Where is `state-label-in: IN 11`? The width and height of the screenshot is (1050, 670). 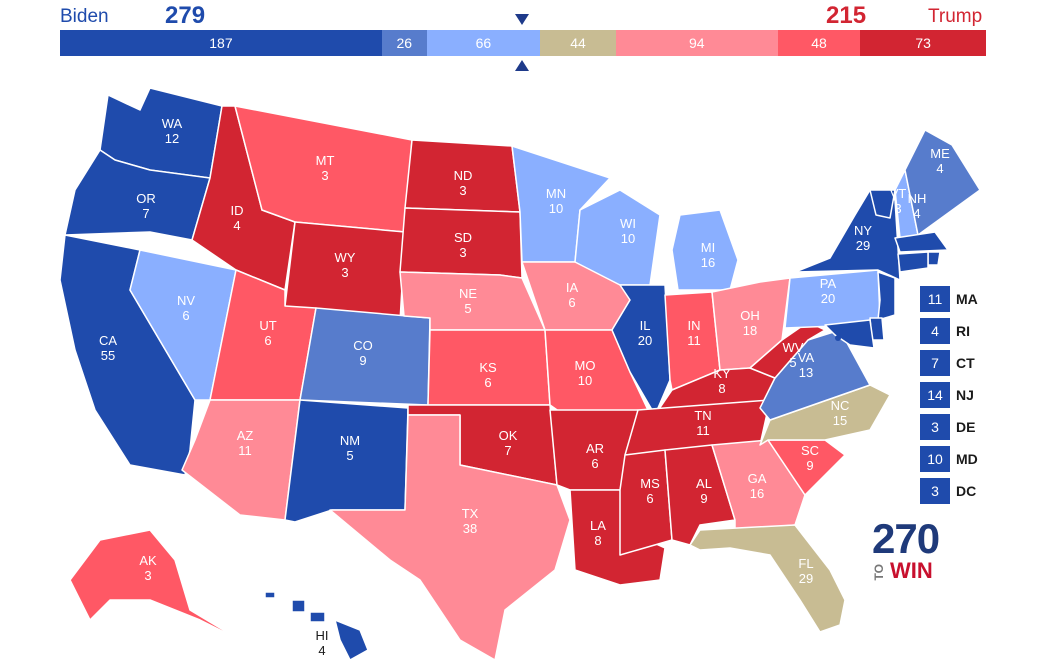 state-label-in: IN 11 is located at coordinates (694, 333).